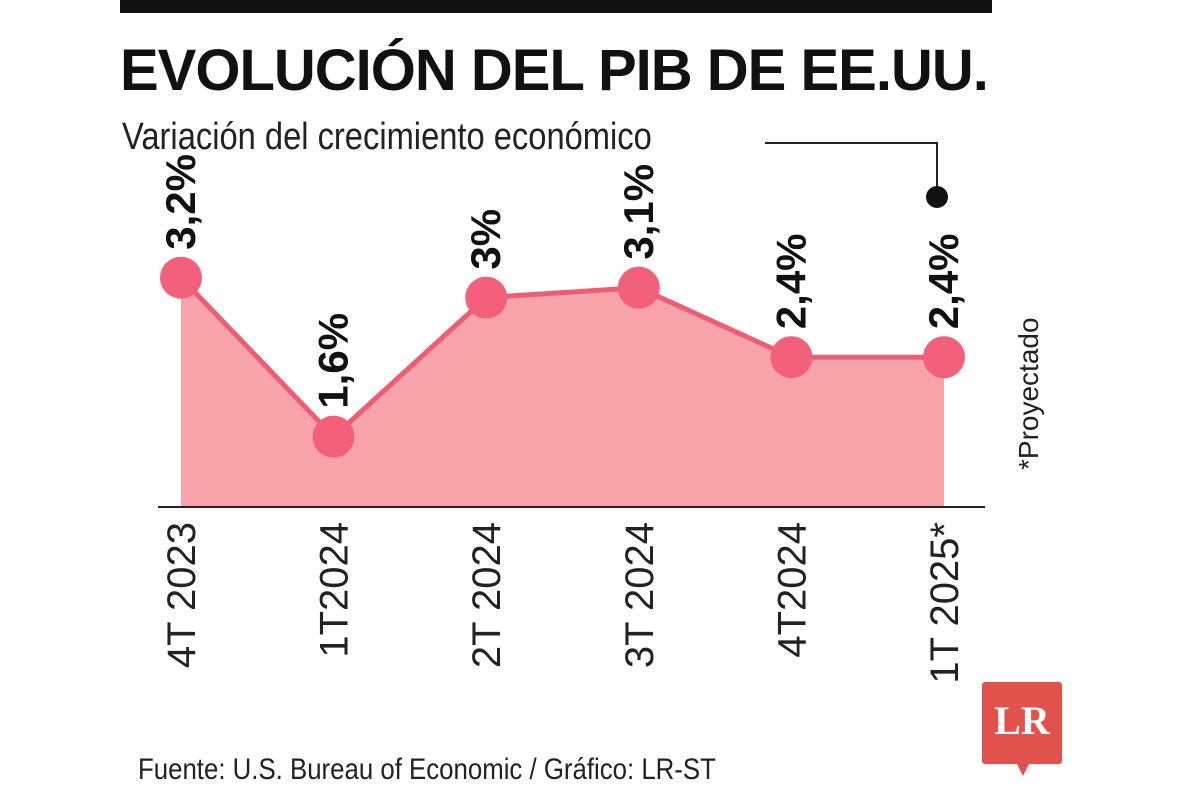  What do you see at coordinates (937, 197) in the screenshot?
I see `projection-leader-dot` at bounding box center [937, 197].